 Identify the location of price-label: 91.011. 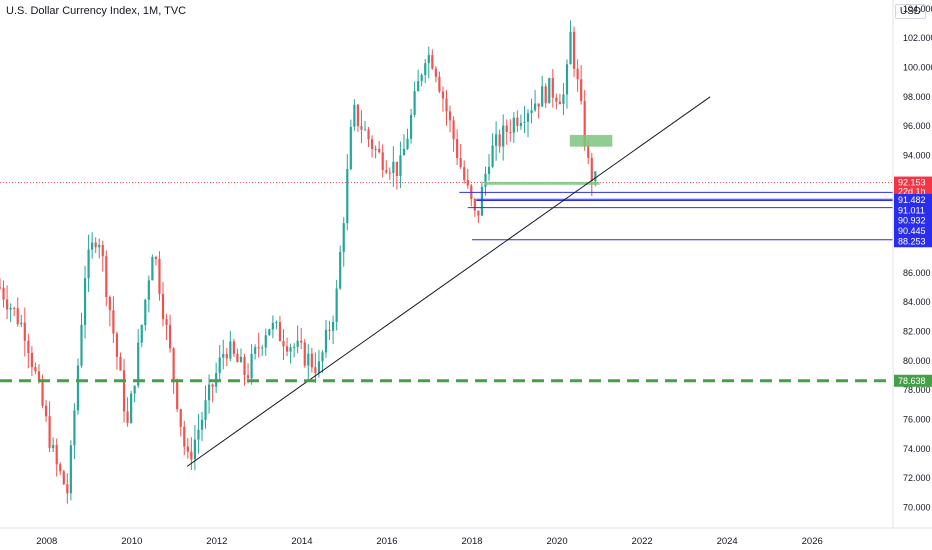
(911, 210).